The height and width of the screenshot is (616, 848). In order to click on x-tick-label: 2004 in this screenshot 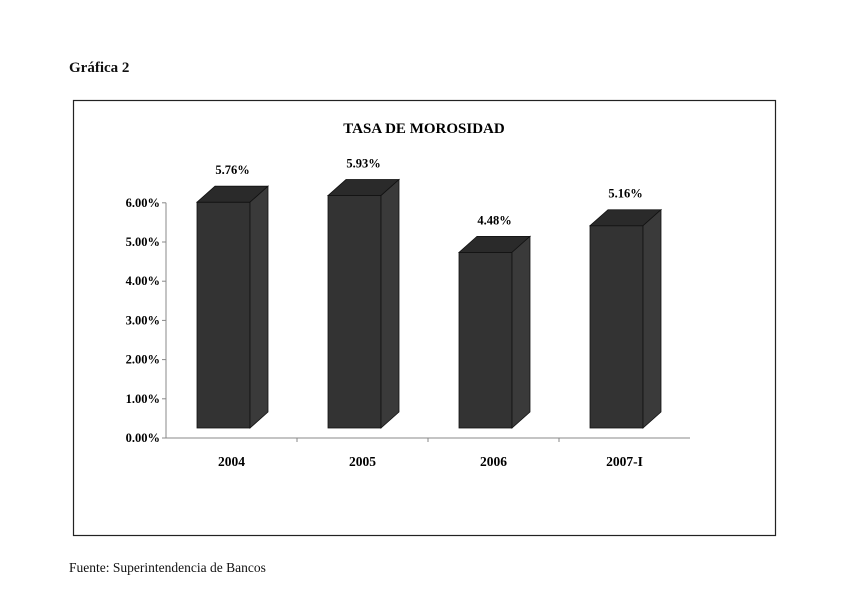, I will do `click(231, 461)`.